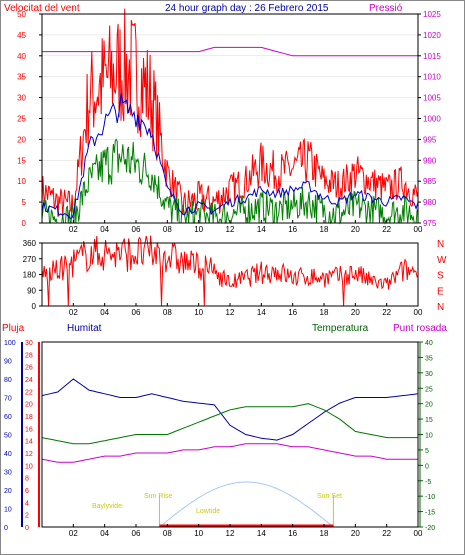  I want to click on sunset-label: Sun Set, so click(329, 496).